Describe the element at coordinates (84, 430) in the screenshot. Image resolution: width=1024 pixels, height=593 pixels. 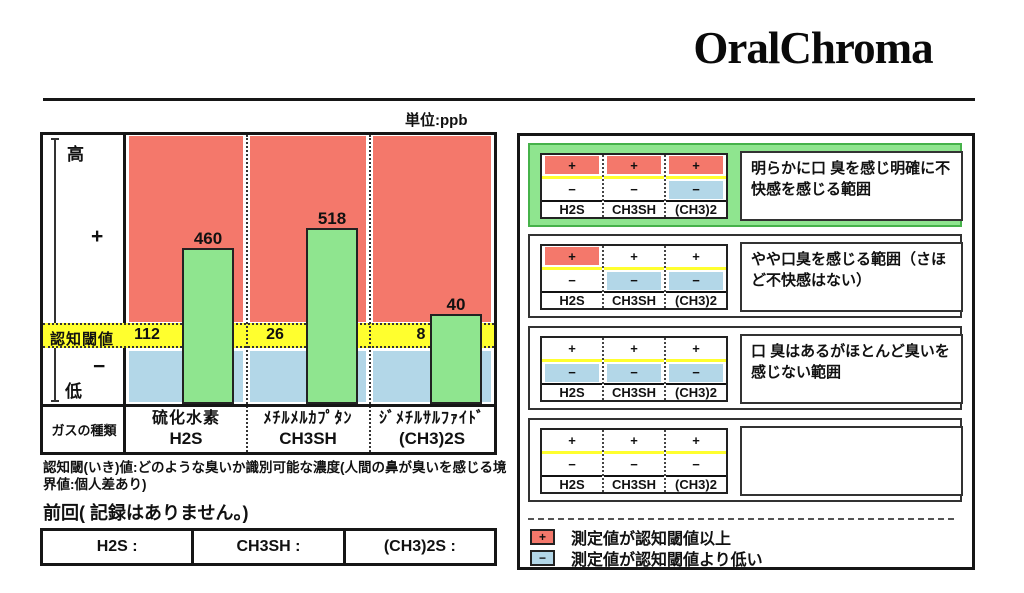
I see `gas-type-row-label: ガスの種類` at that location.